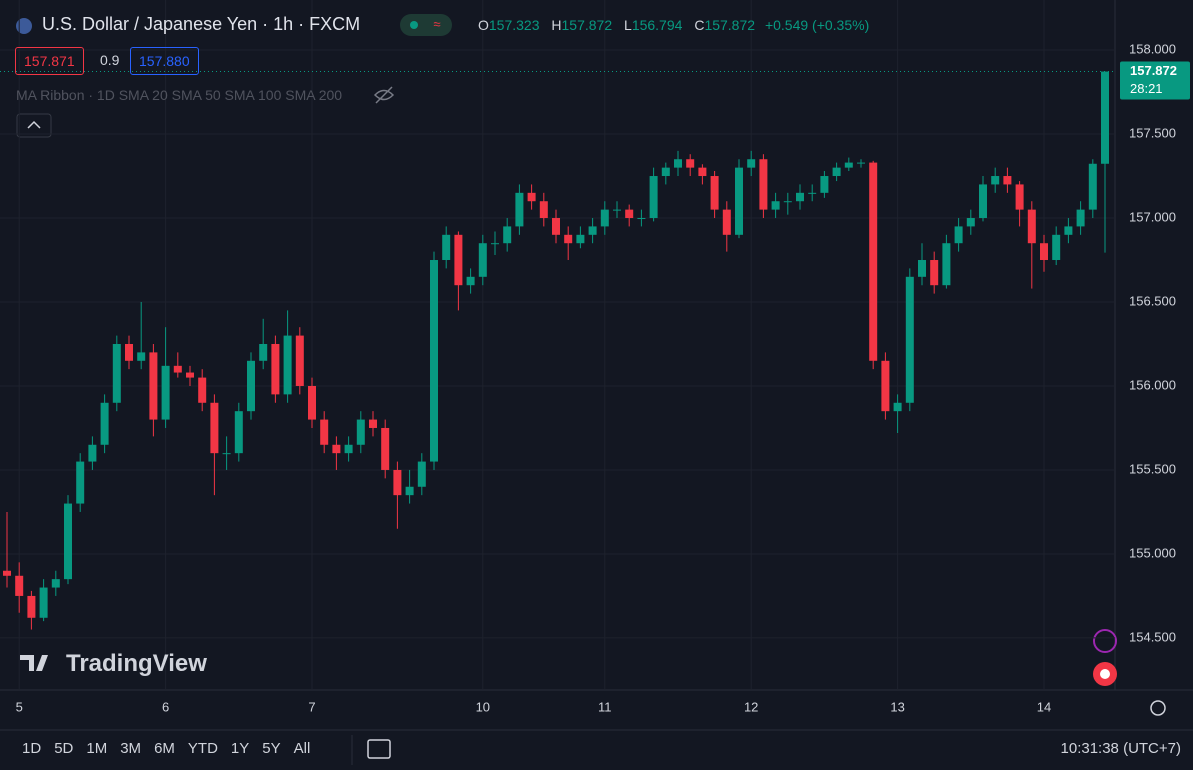  What do you see at coordinates (657, 25) in the screenshot?
I see `low-value: 156.794` at bounding box center [657, 25].